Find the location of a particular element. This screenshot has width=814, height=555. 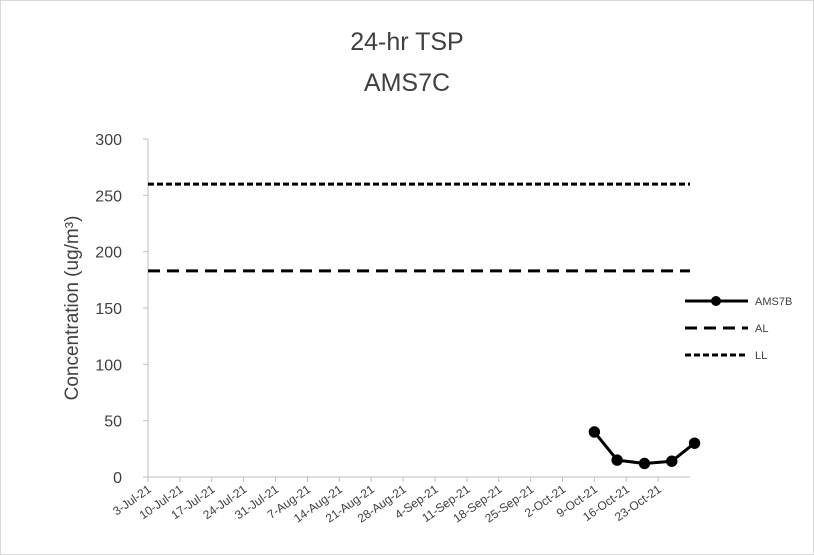

y-axis-ticks: 0 50 100 150 200 250 300 is located at coordinates (121, 309).